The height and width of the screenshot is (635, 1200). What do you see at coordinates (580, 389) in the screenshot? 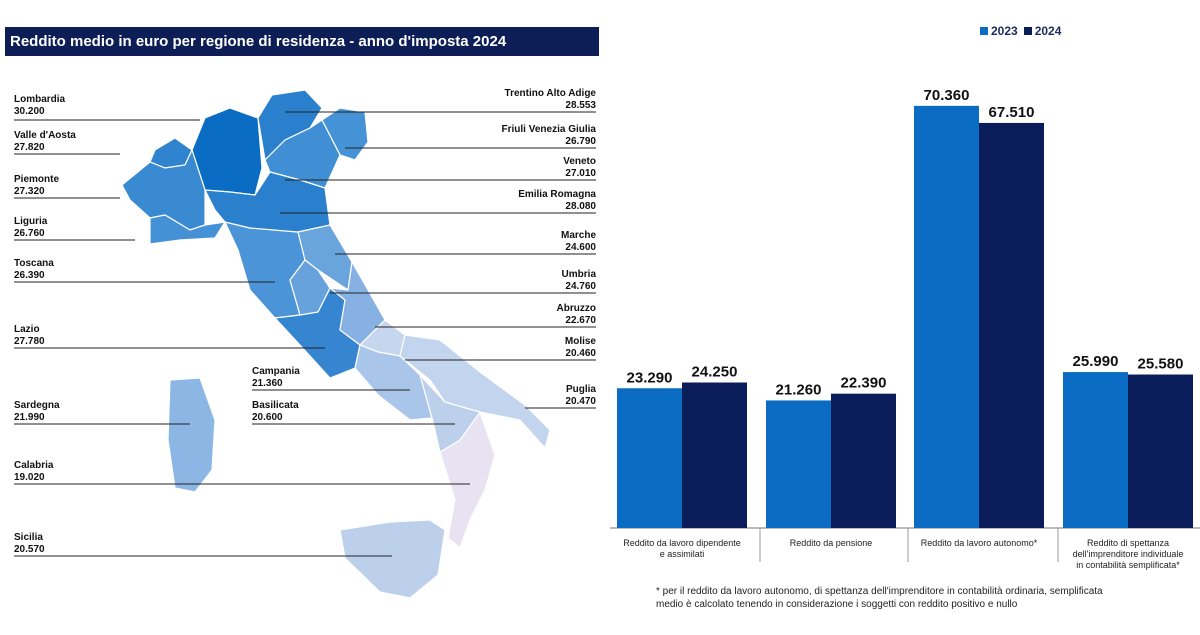
I see `region-name: Puglia` at bounding box center [580, 389].